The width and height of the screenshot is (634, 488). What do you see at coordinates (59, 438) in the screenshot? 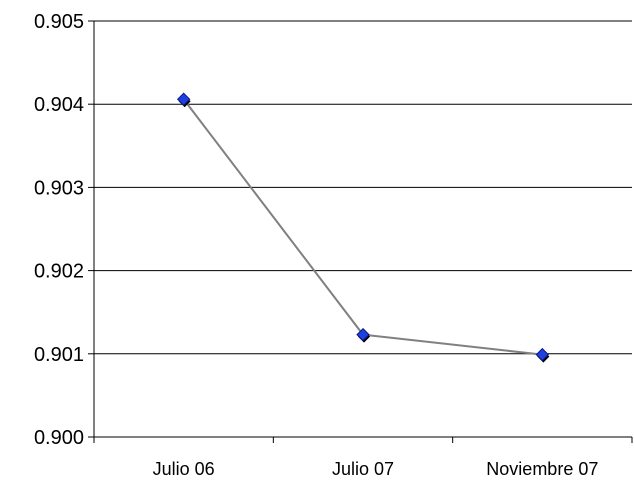
I see `y-tick-label: 0.900` at bounding box center [59, 438].